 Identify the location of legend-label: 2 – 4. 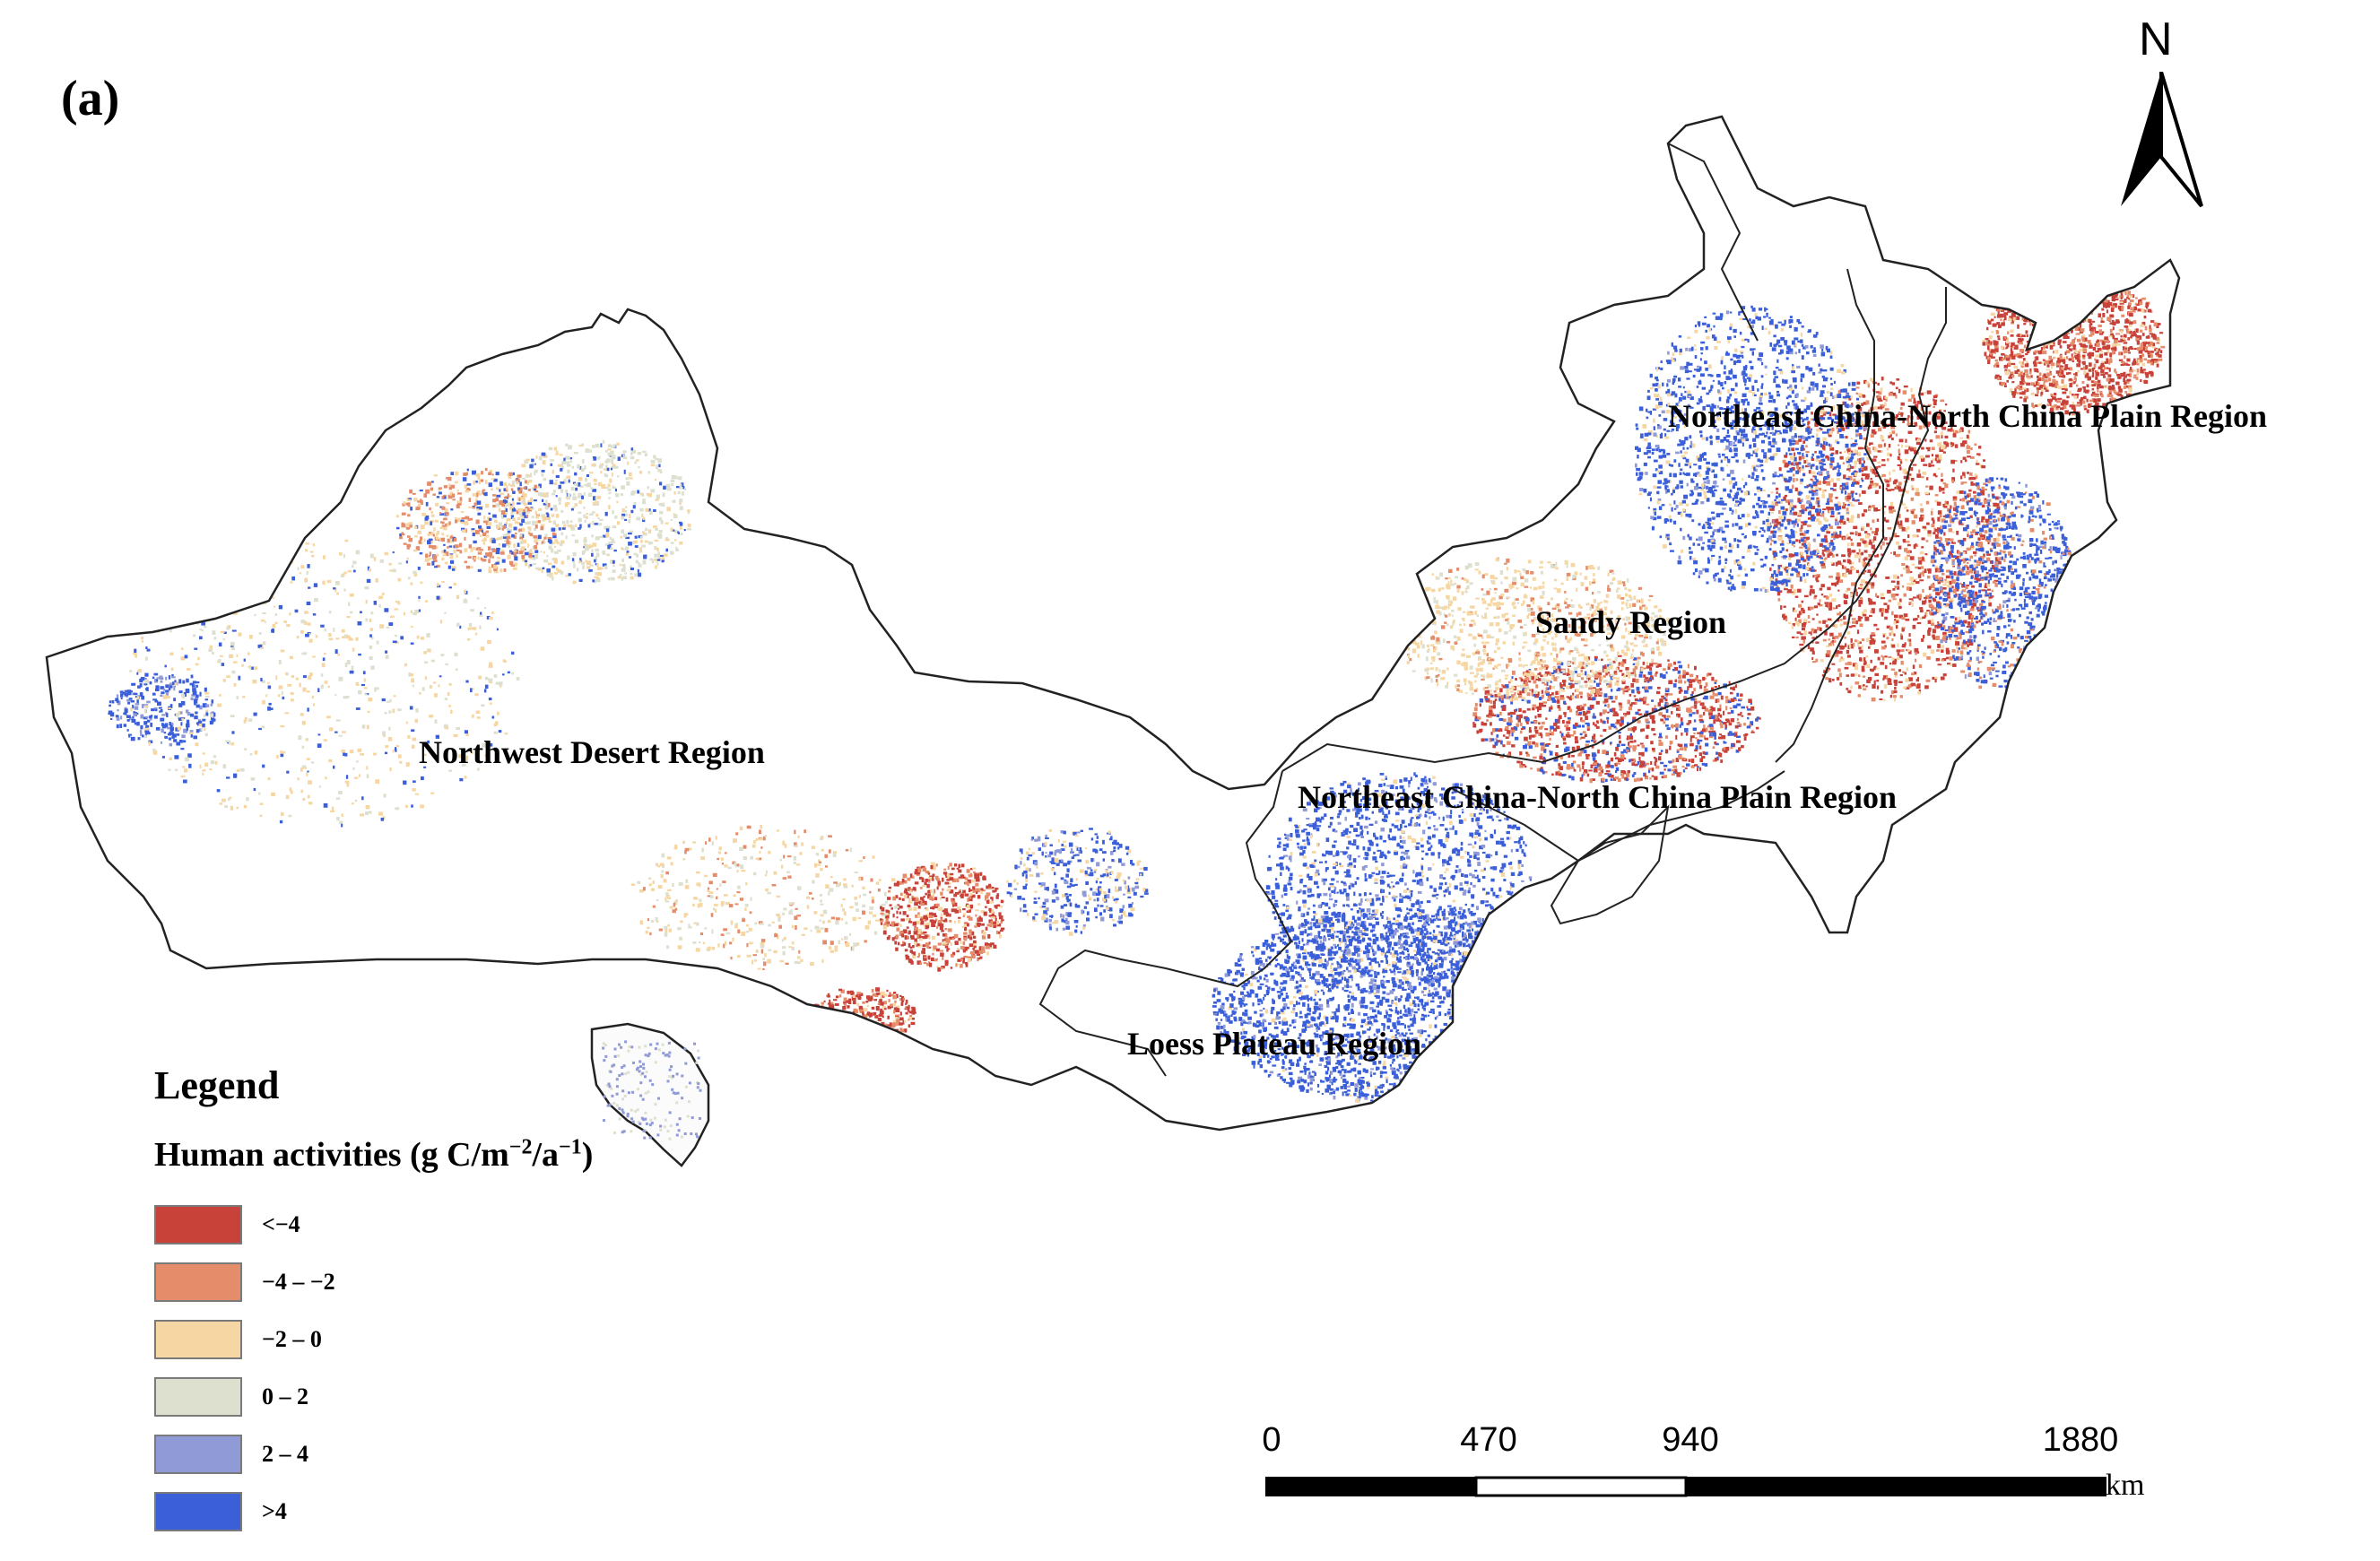
(285, 1454).